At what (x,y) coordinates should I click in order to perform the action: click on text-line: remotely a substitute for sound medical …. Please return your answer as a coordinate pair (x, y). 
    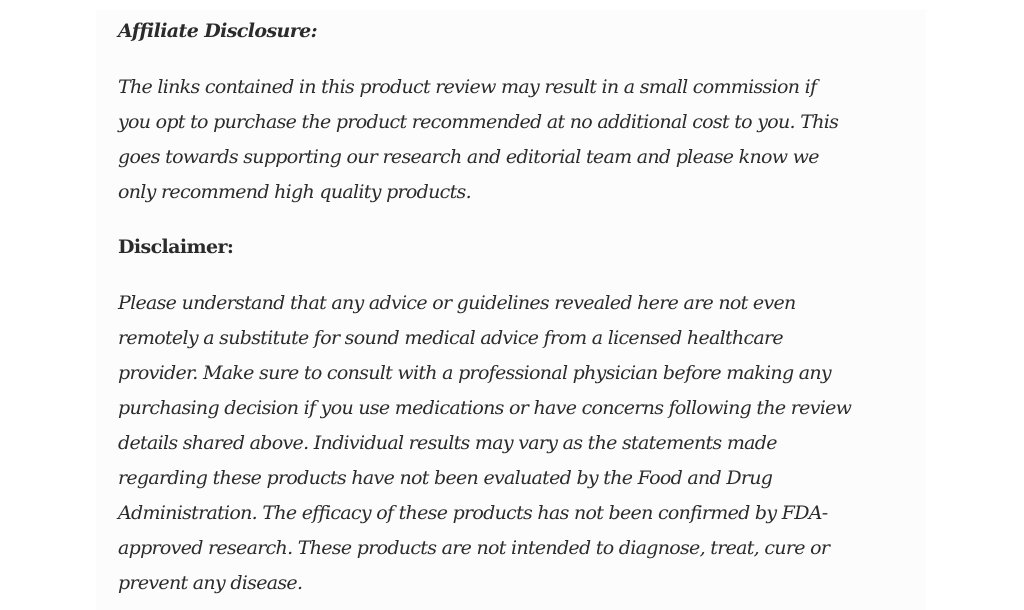
    Looking at the image, I should click on (451, 338).